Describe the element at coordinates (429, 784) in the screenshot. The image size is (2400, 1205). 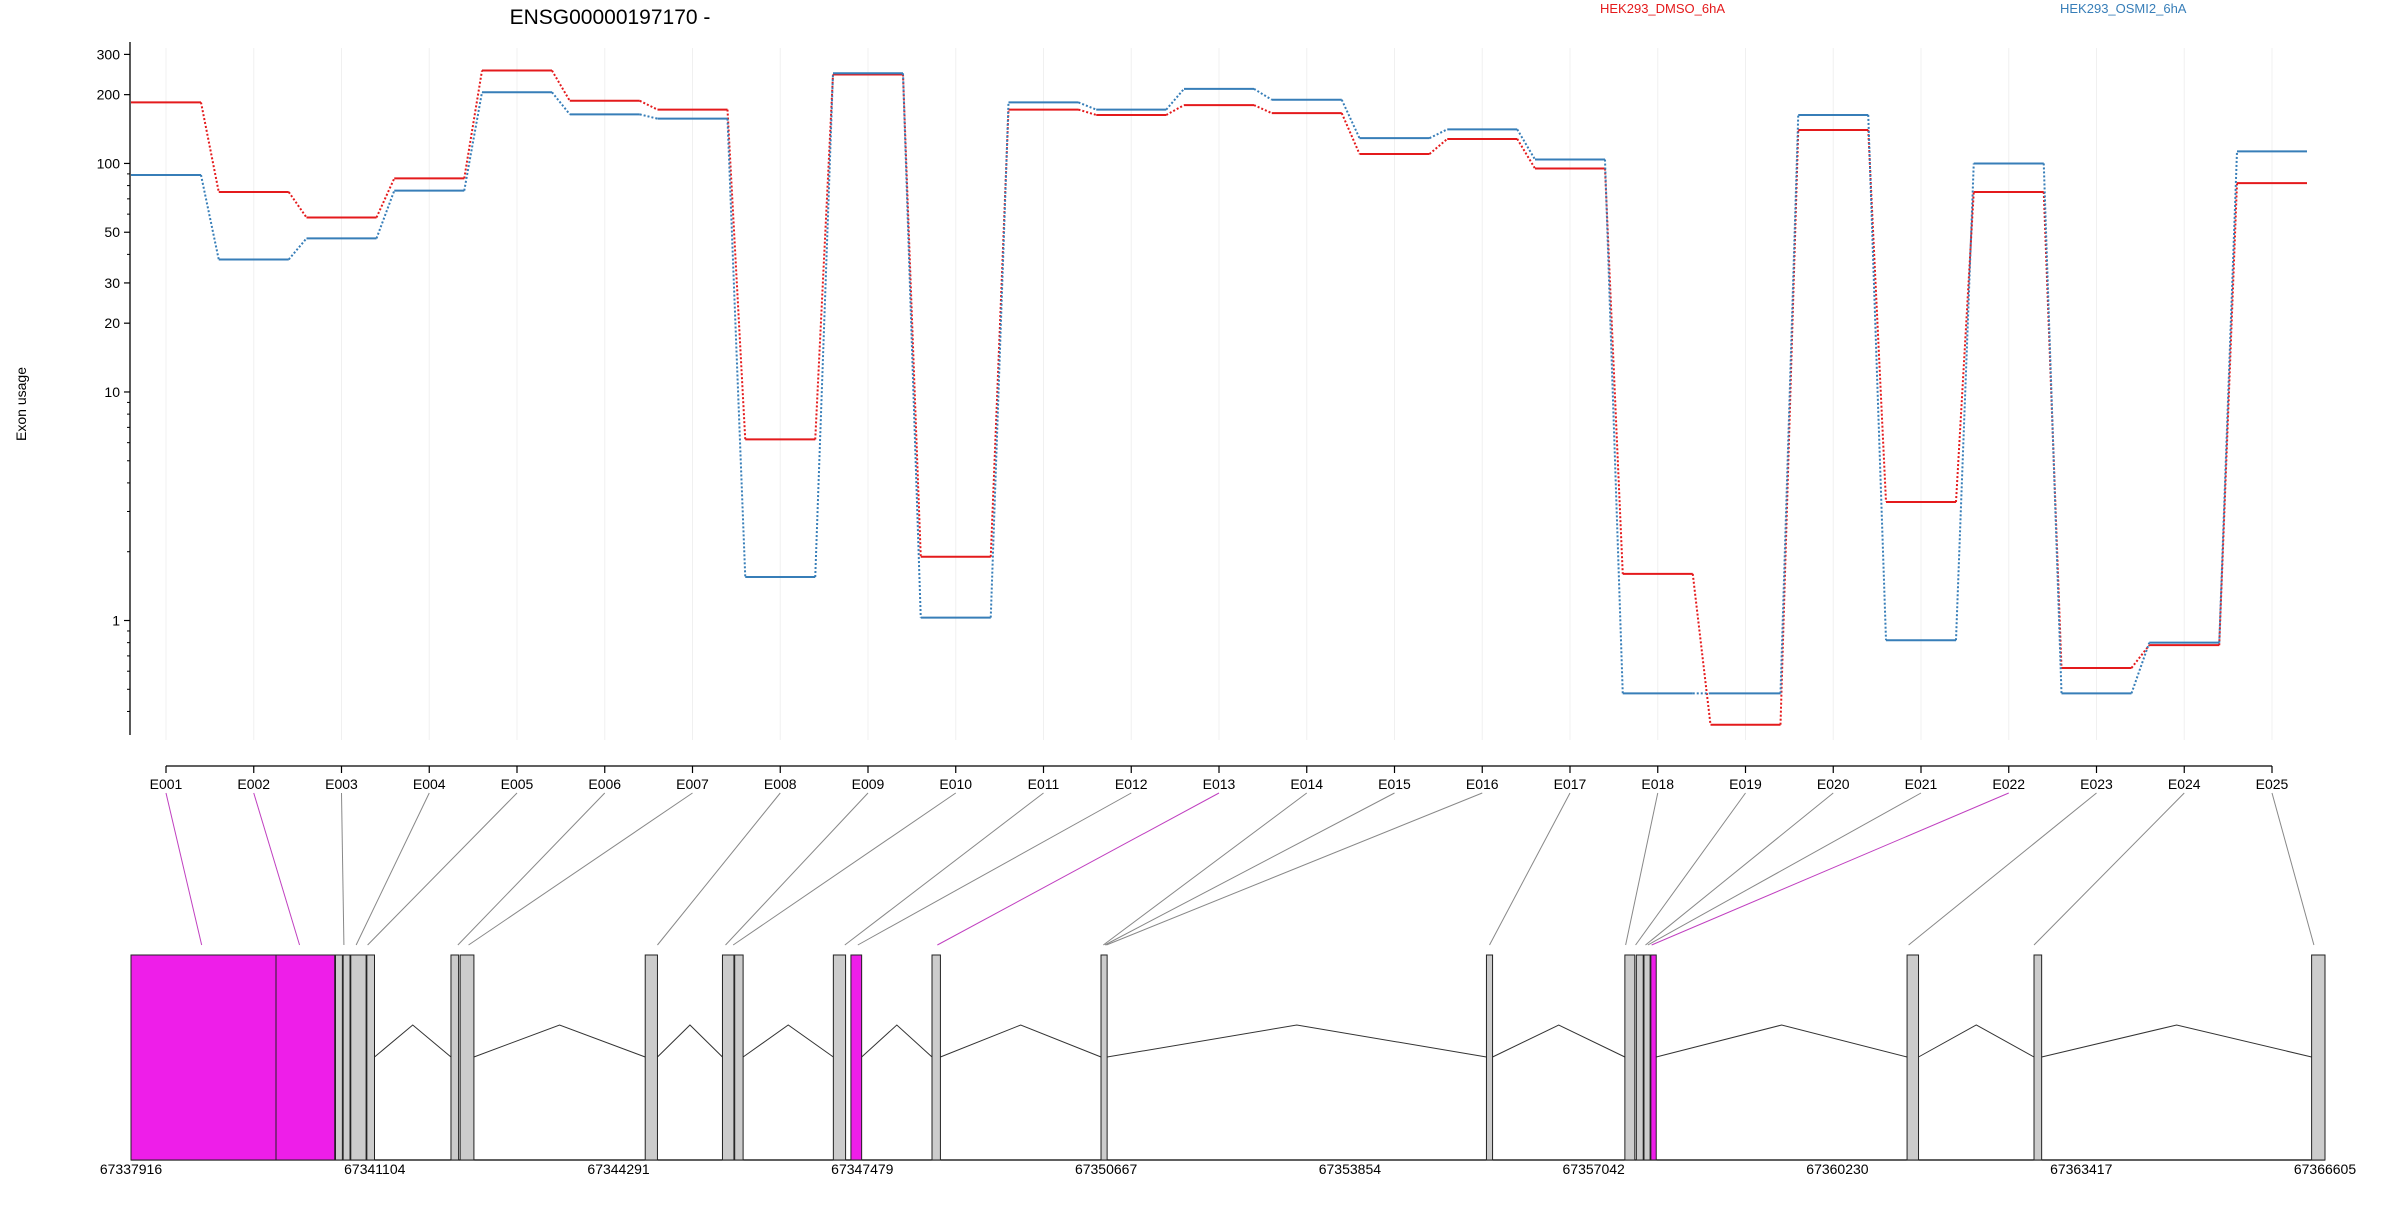
I see `x-tick-label-E004: E004` at that location.